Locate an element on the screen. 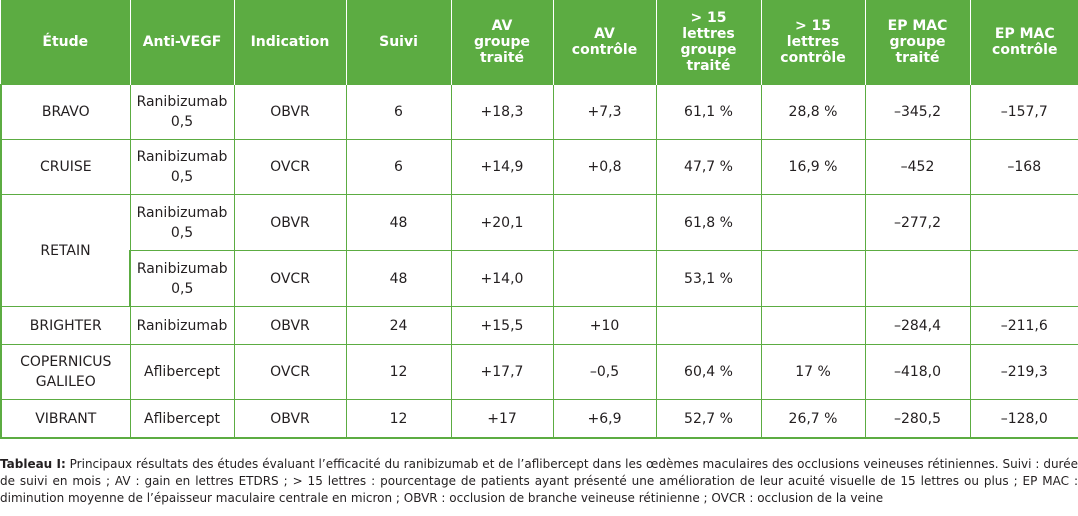 This screenshot has height=516, width=1078. cell-etude: CRUISE is located at coordinates (65, 167).